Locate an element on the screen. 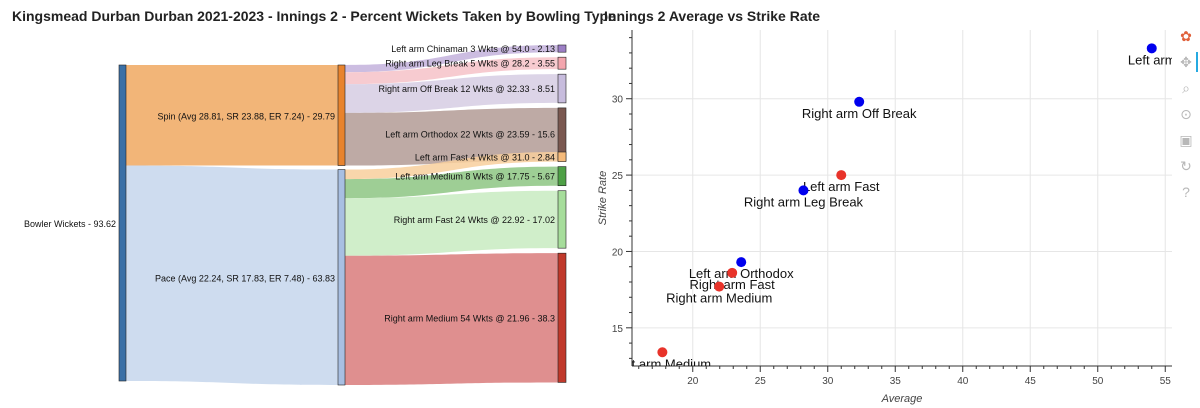 The height and width of the screenshot is (408, 1200). x-tick-label-0: 20 is located at coordinates (693, 381).